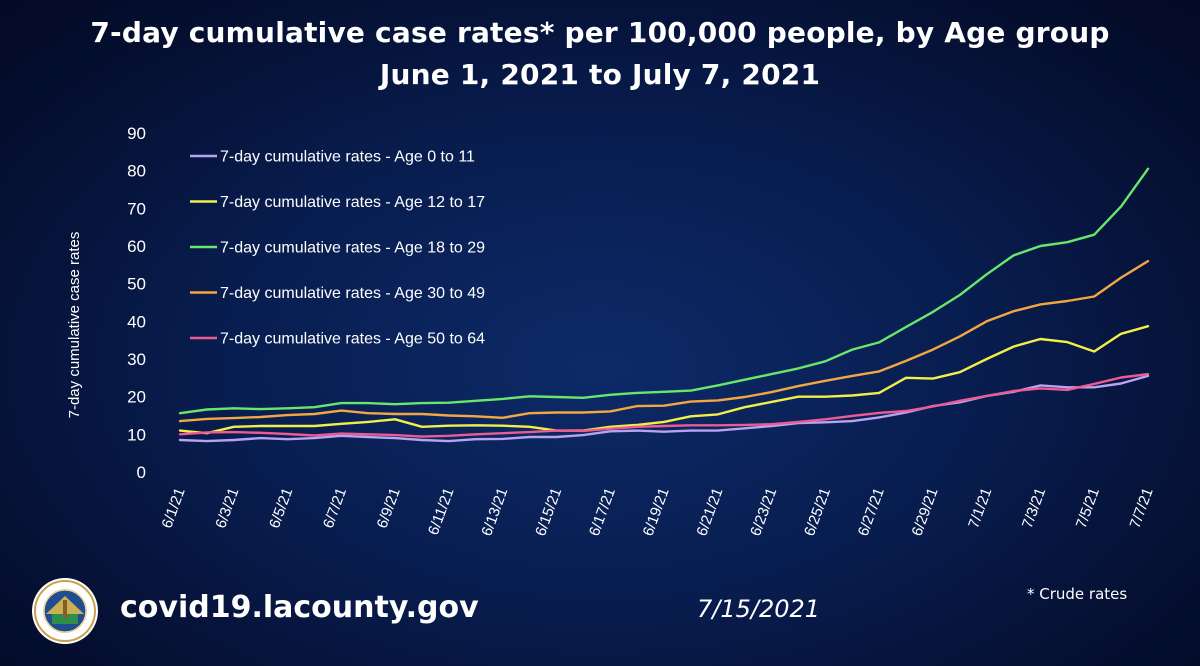 The height and width of the screenshot is (666, 1200). Describe the element at coordinates (352, 202) in the screenshot. I see `legend-entry: 7-day cumulative rates - Age 12 to 17` at that location.